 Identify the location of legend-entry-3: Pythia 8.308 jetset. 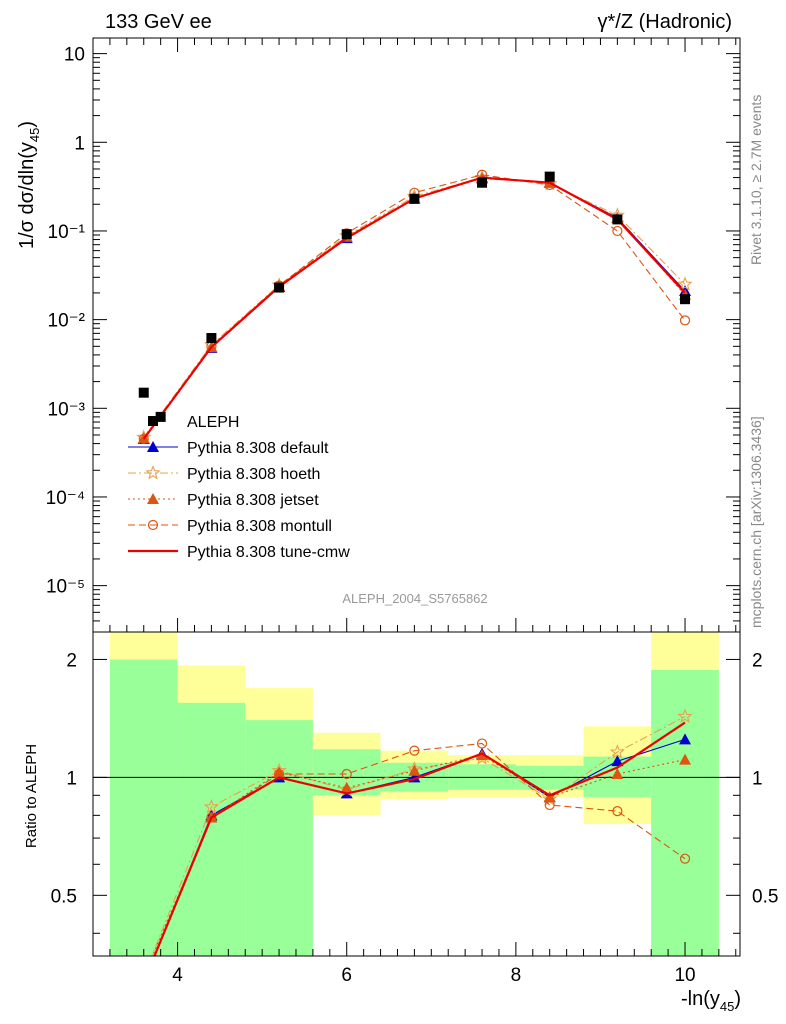
(223, 500).